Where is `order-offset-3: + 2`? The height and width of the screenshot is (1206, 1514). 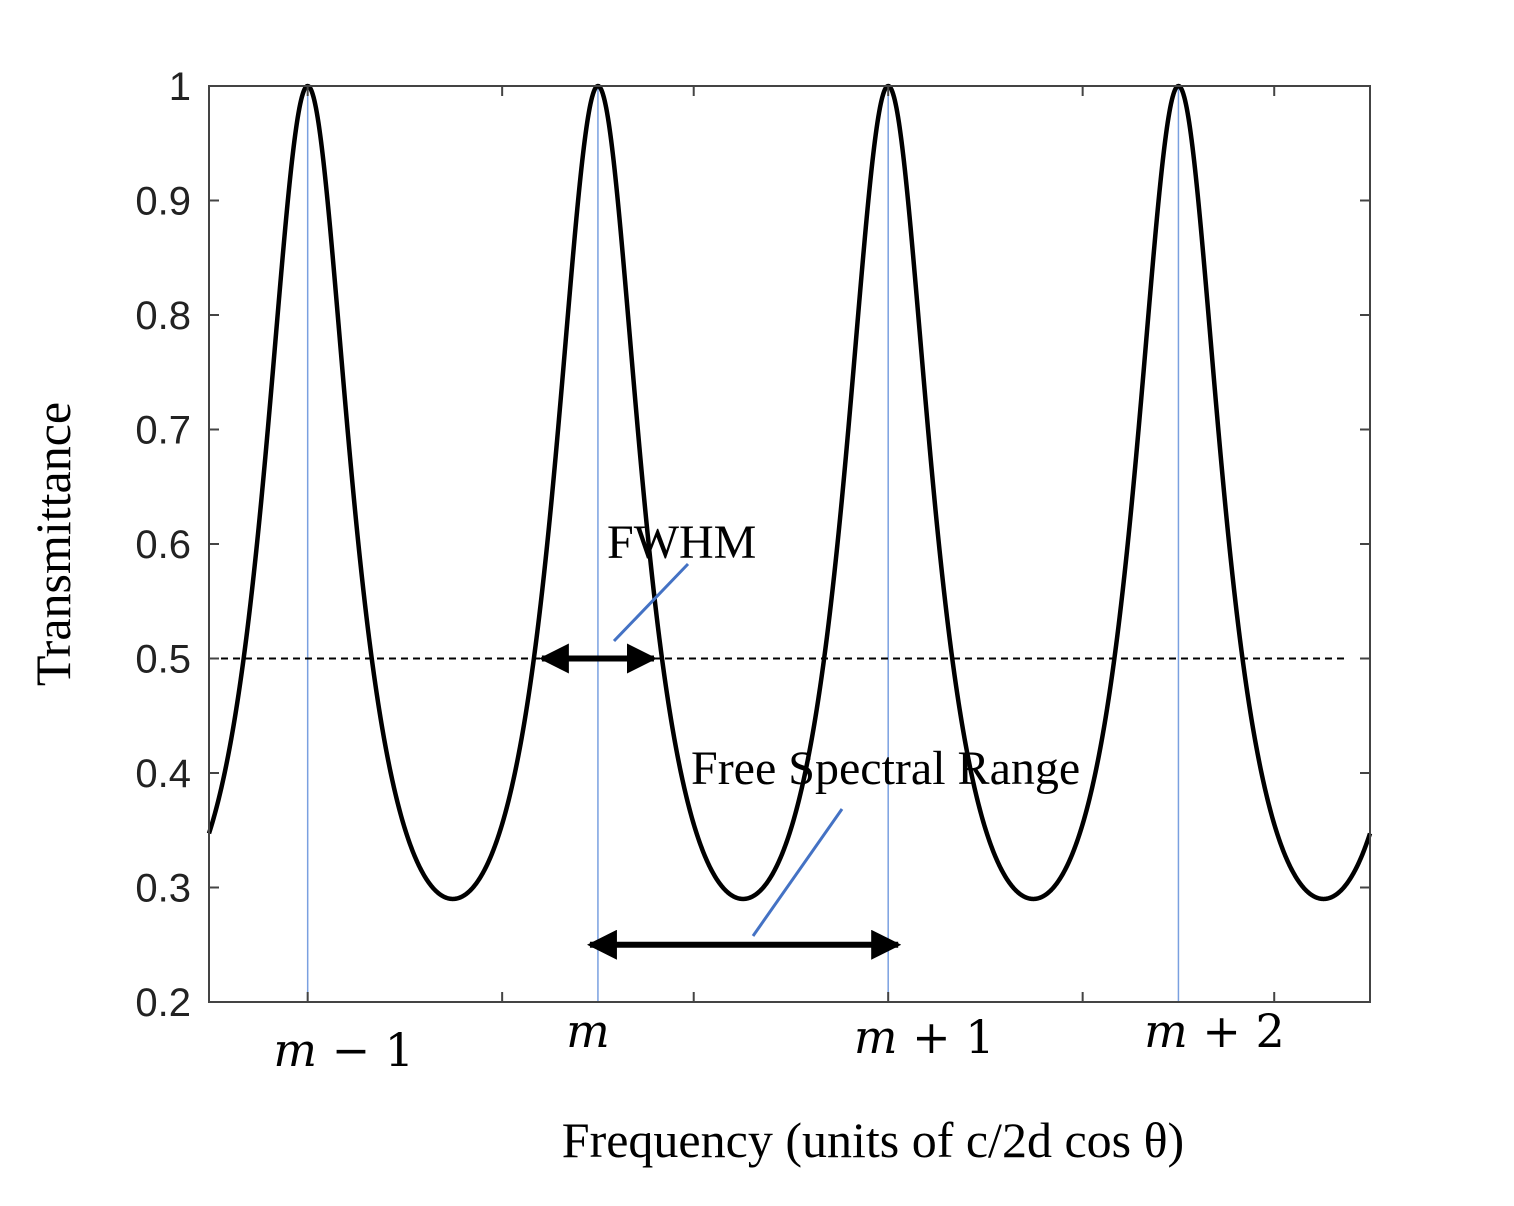
order-offset-3: + 2 is located at coordinates (1236, 1031).